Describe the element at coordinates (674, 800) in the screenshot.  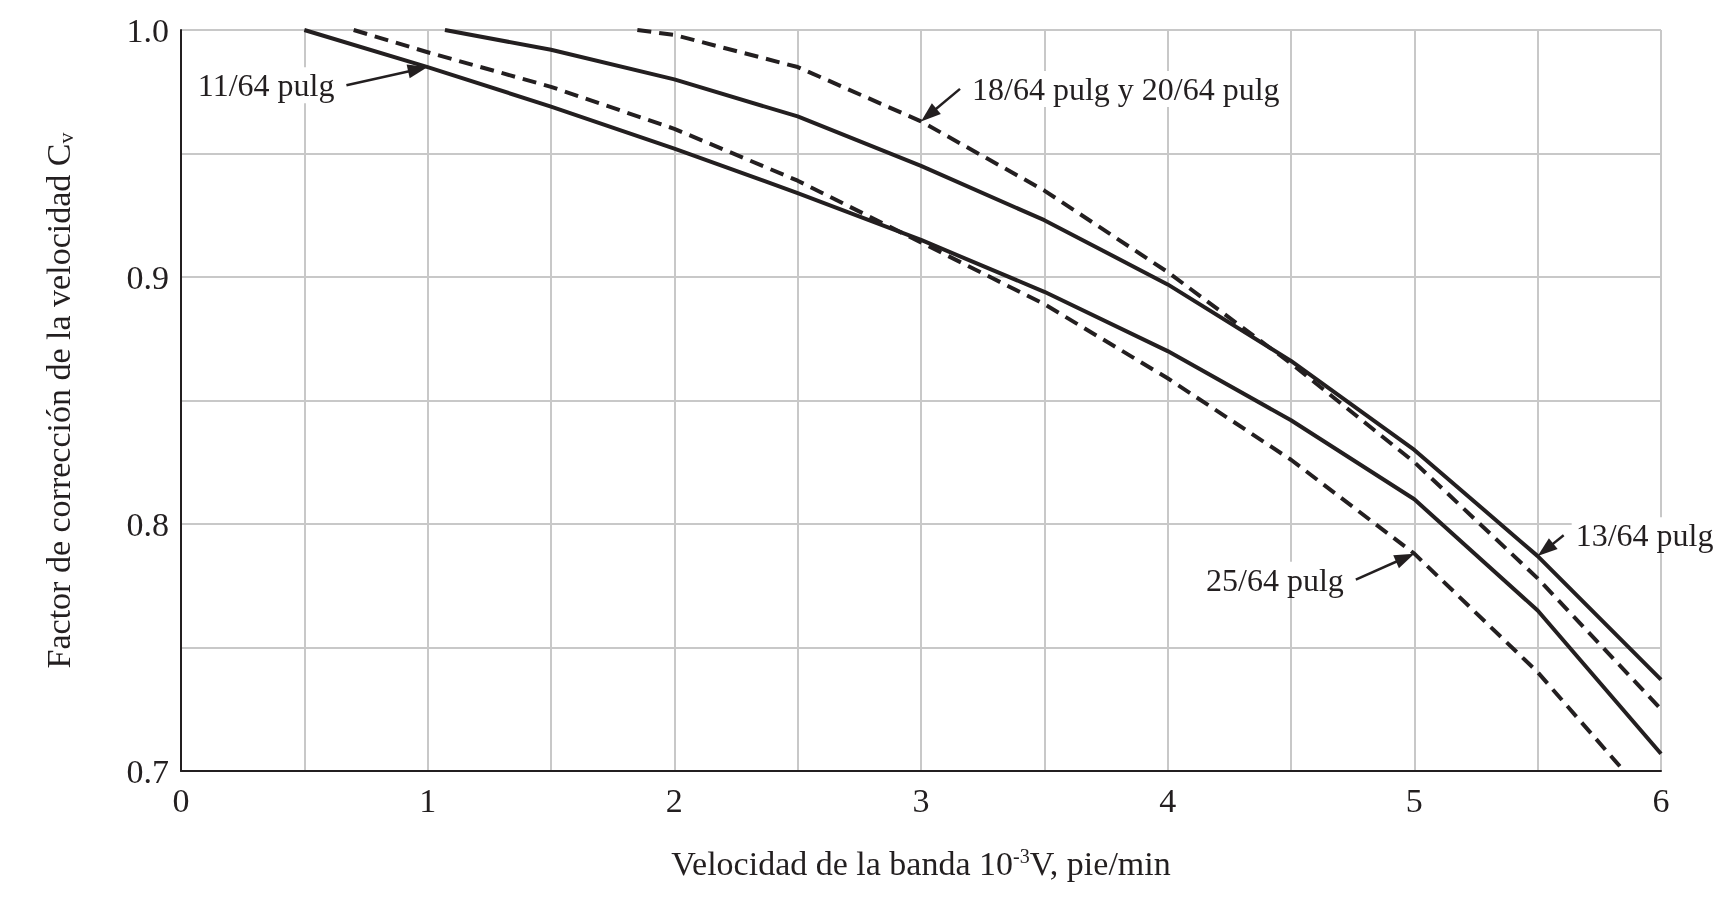
I see `x-tick-label: 2` at that location.